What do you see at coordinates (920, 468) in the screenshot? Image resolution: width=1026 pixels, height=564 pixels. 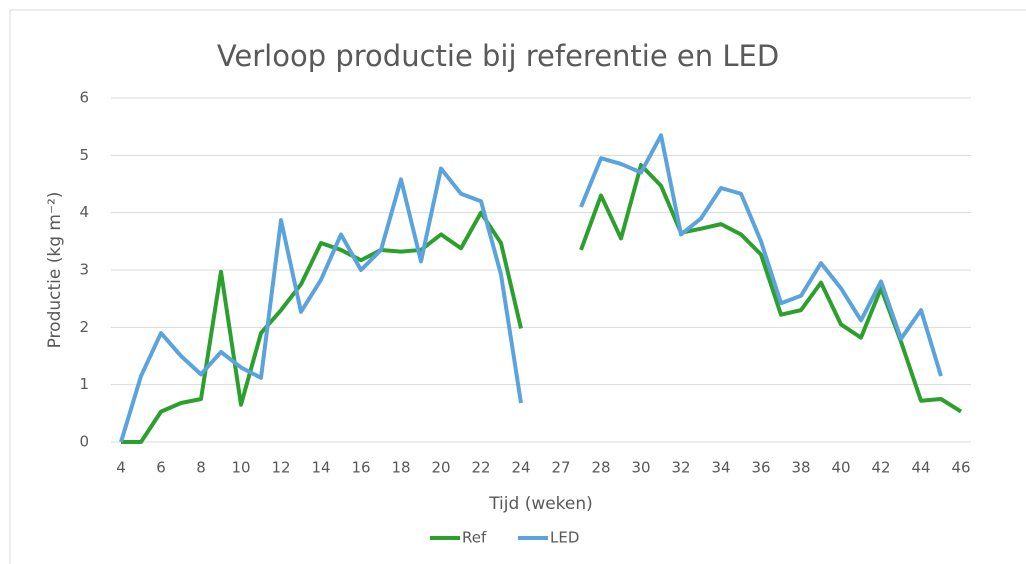 I see `x-tick-label: 44` at bounding box center [920, 468].